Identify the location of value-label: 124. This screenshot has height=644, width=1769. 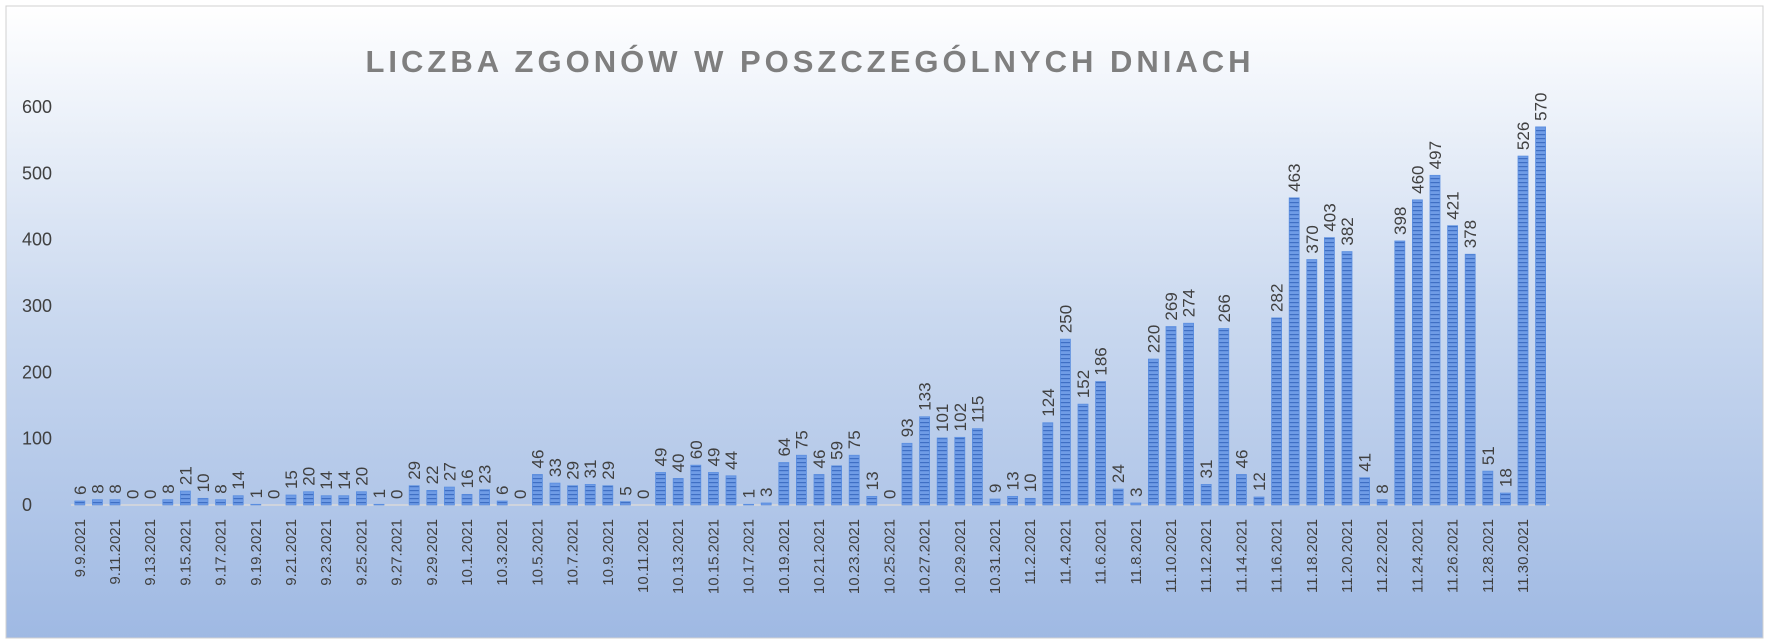
(1048, 402).